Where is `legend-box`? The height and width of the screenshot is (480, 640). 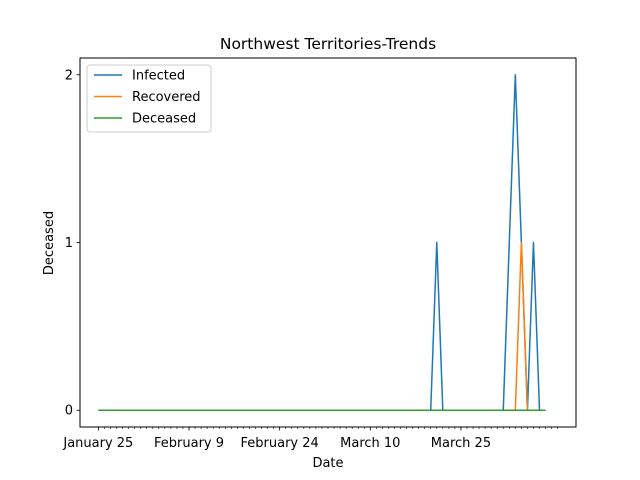 legend-box is located at coordinates (149, 98).